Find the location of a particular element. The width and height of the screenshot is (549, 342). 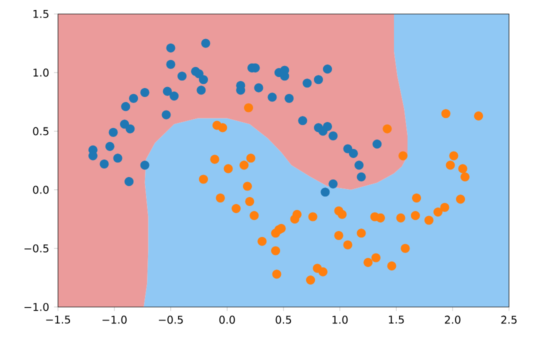

x-tick-label: −1.5 is located at coordinates (58, 320).